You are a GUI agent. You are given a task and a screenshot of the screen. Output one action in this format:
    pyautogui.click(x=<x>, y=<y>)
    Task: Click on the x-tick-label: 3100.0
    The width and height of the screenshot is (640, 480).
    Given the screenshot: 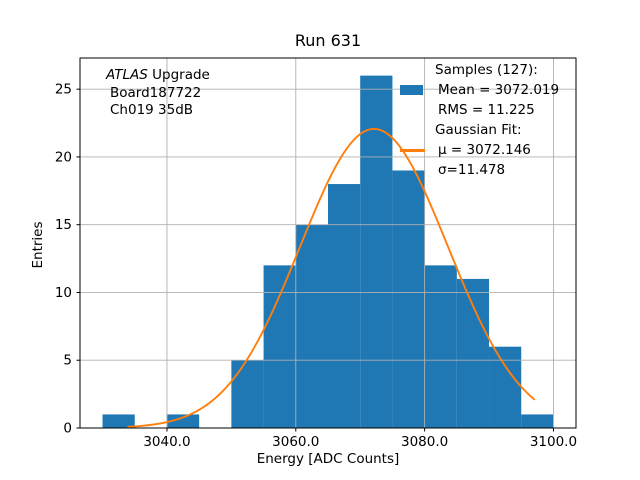 What is the action you would take?
    pyautogui.click(x=553, y=442)
    